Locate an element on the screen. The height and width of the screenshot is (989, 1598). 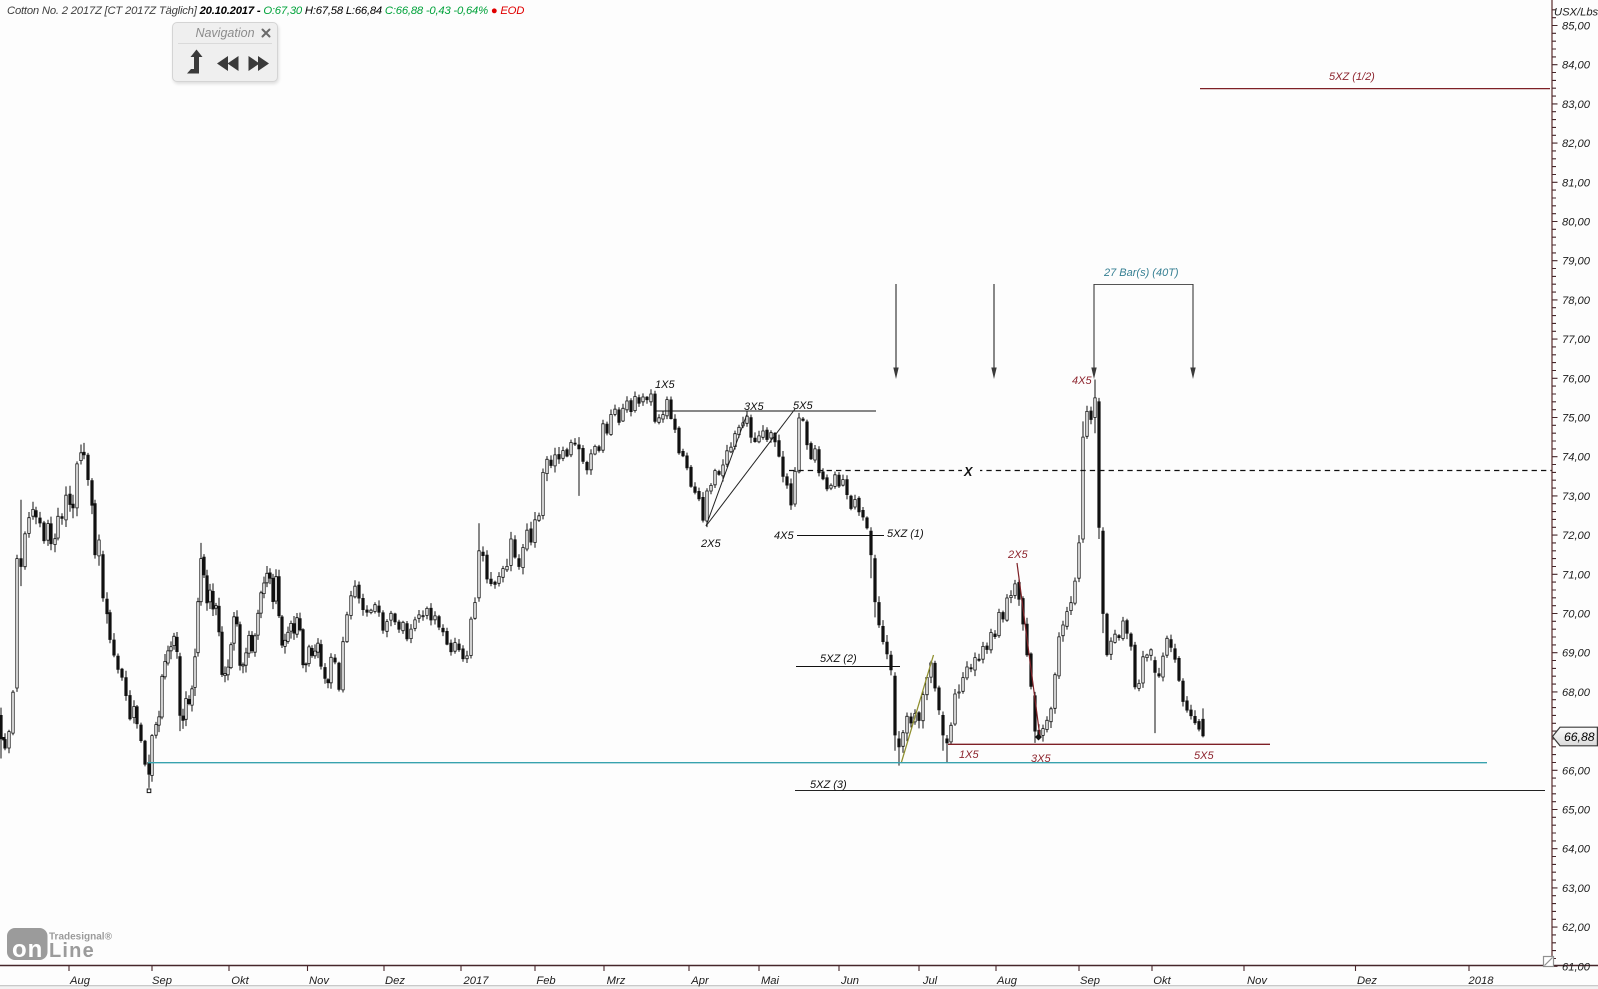
svg-text: 66,00 is located at coordinates (1576, 771).